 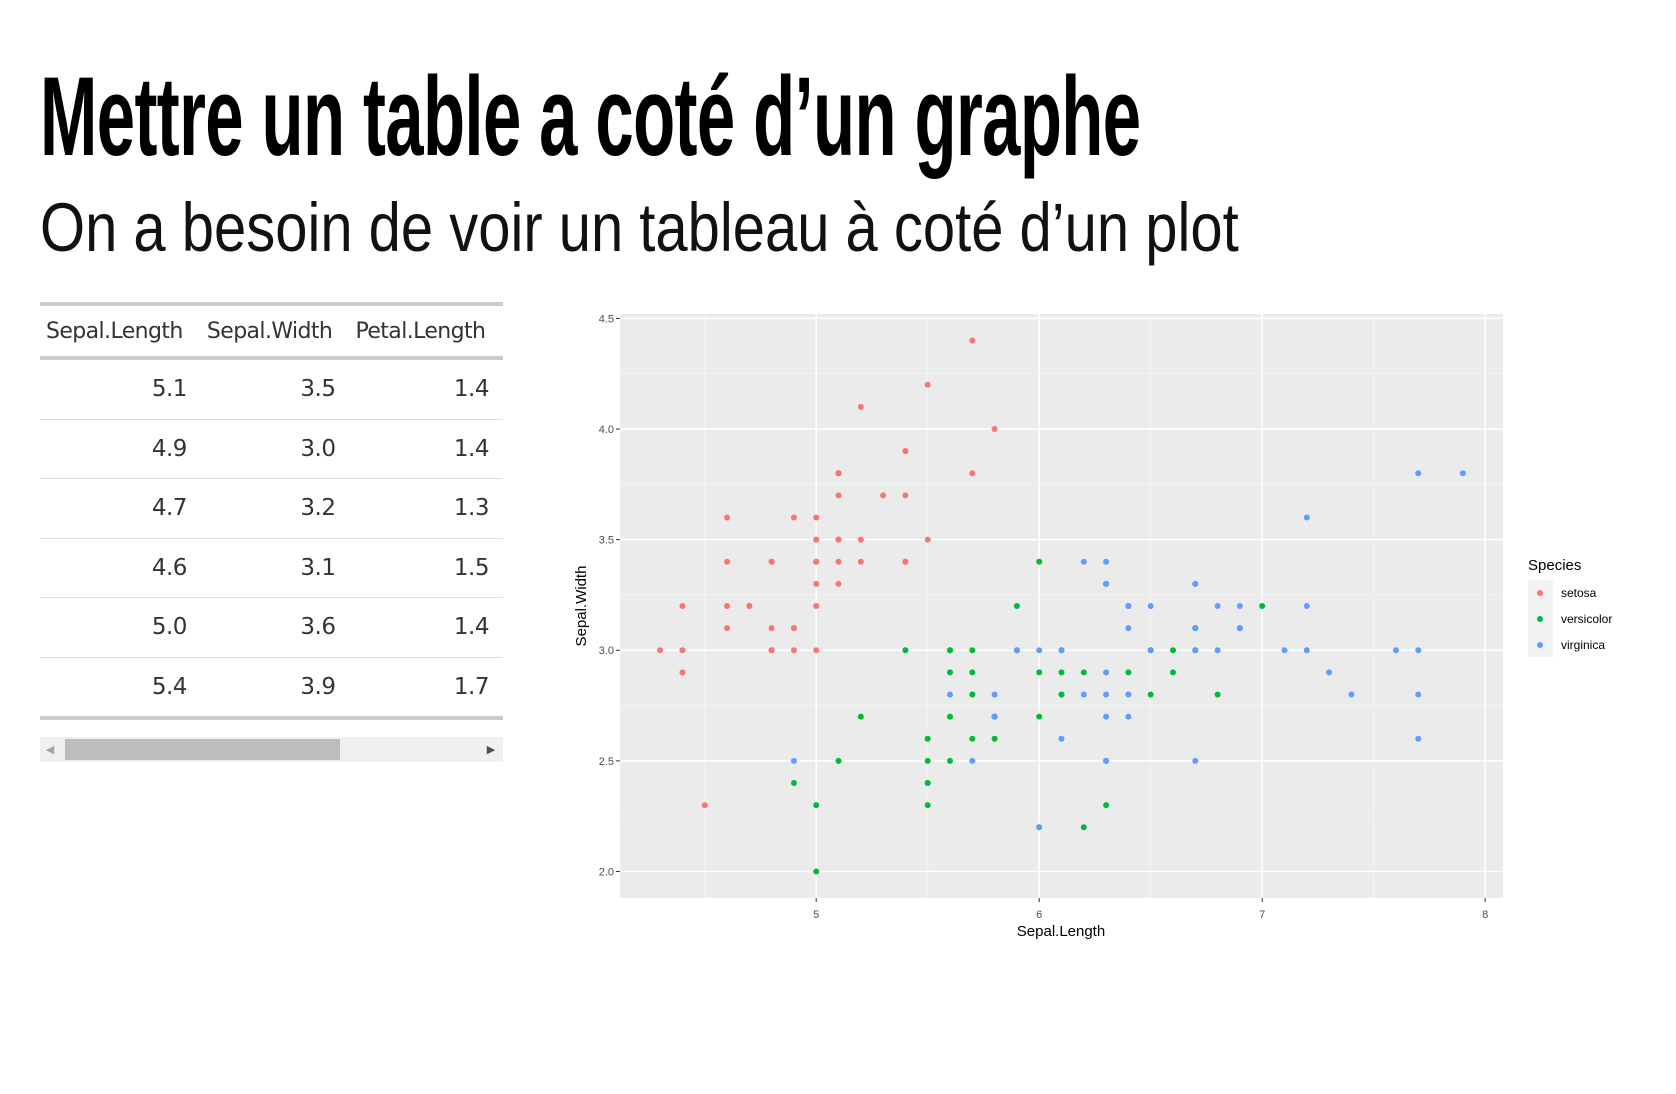 I want to click on scrollbar-thumb, so click(x=202, y=749).